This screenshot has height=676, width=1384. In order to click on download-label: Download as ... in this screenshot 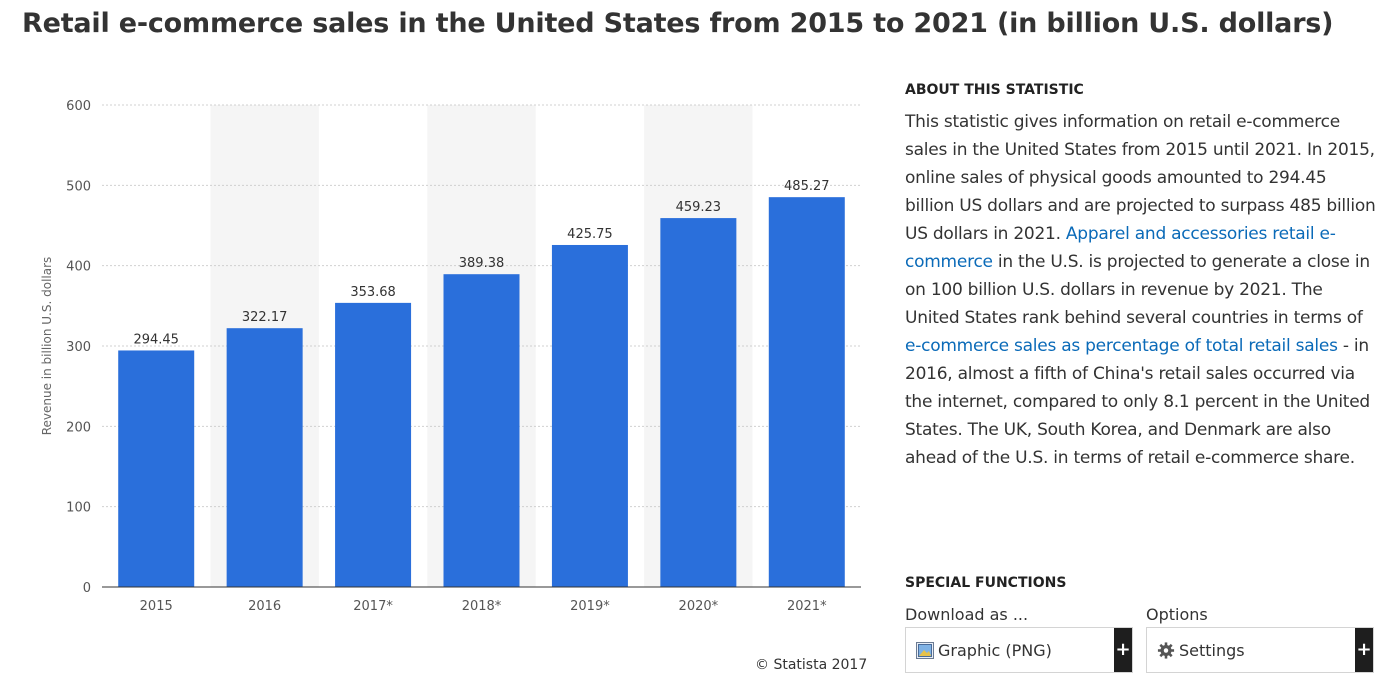, I will do `click(967, 614)`.